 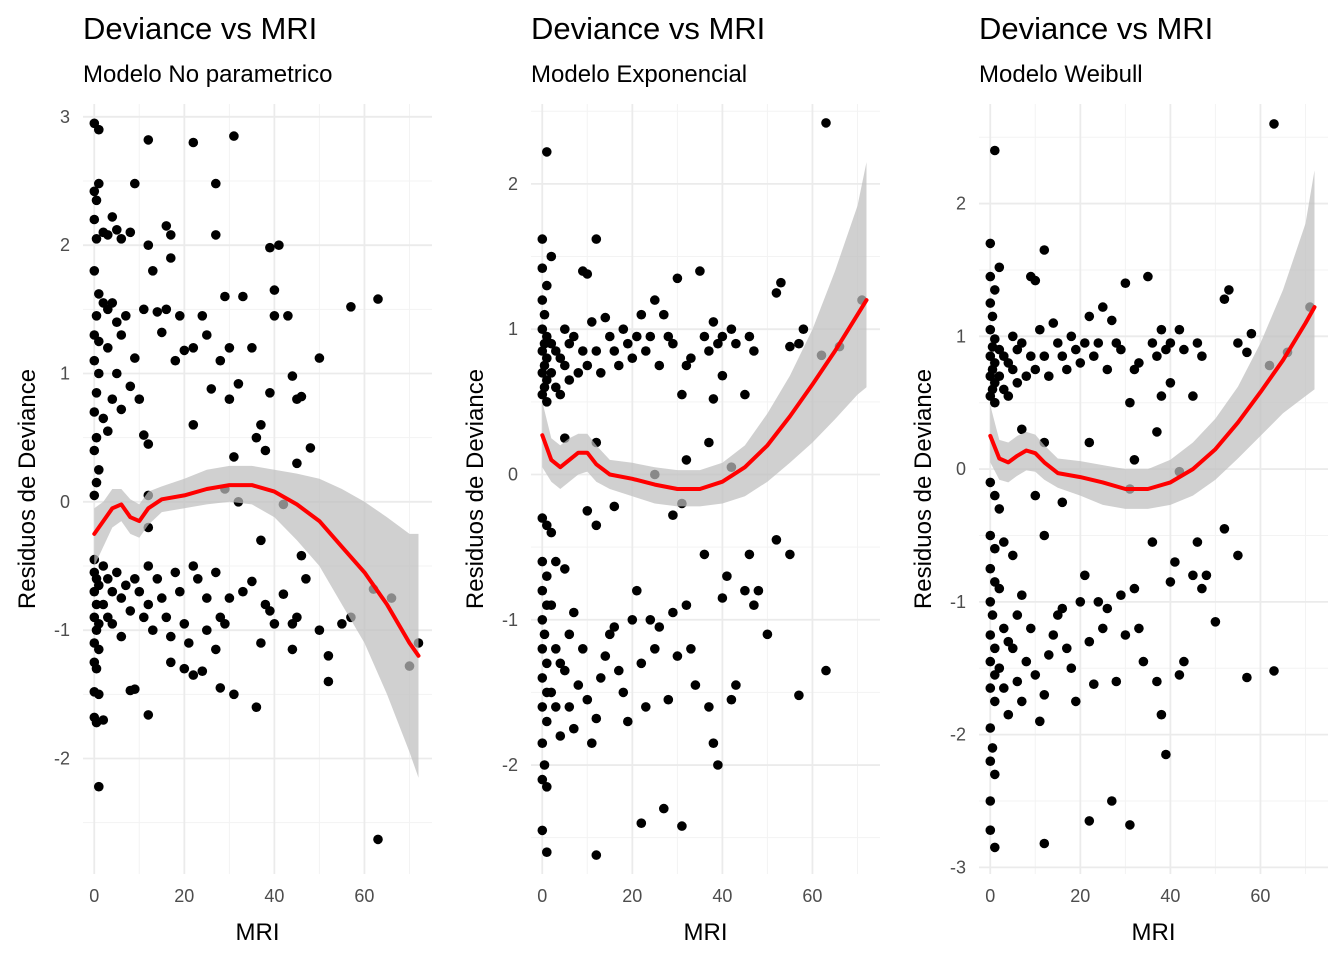 What do you see at coordinates (704, 394) in the screenshot?
I see `smooth-line` at bounding box center [704, 394].